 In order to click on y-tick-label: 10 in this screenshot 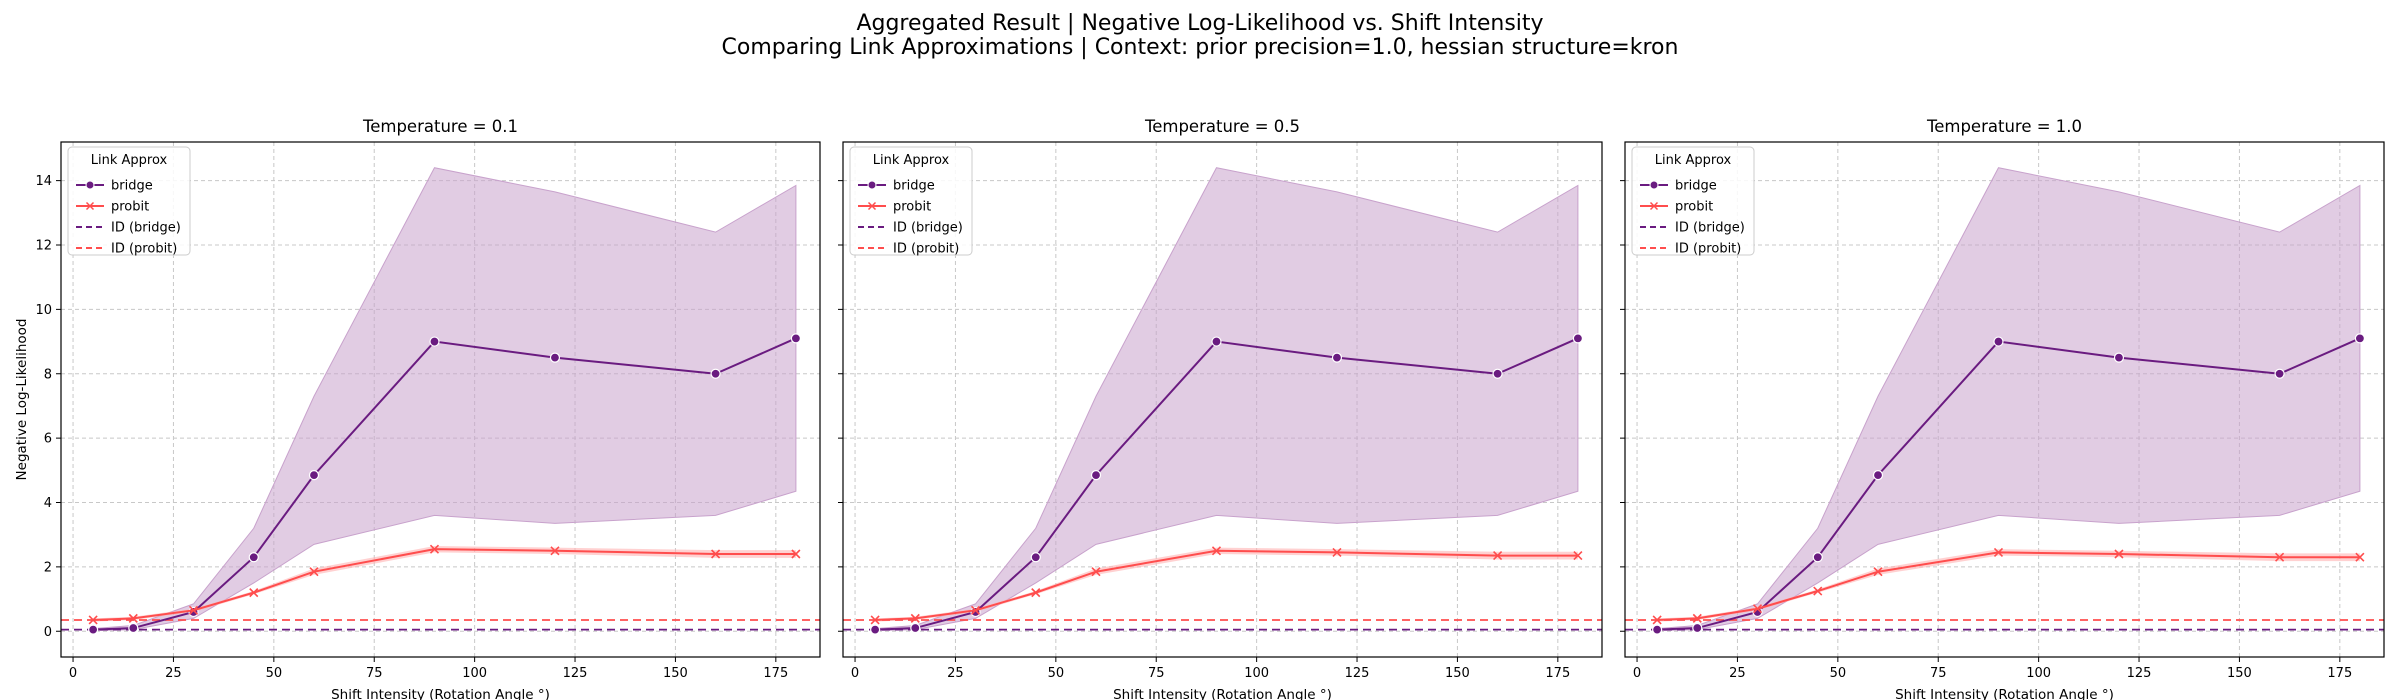, I will do `click(43, 310)`.